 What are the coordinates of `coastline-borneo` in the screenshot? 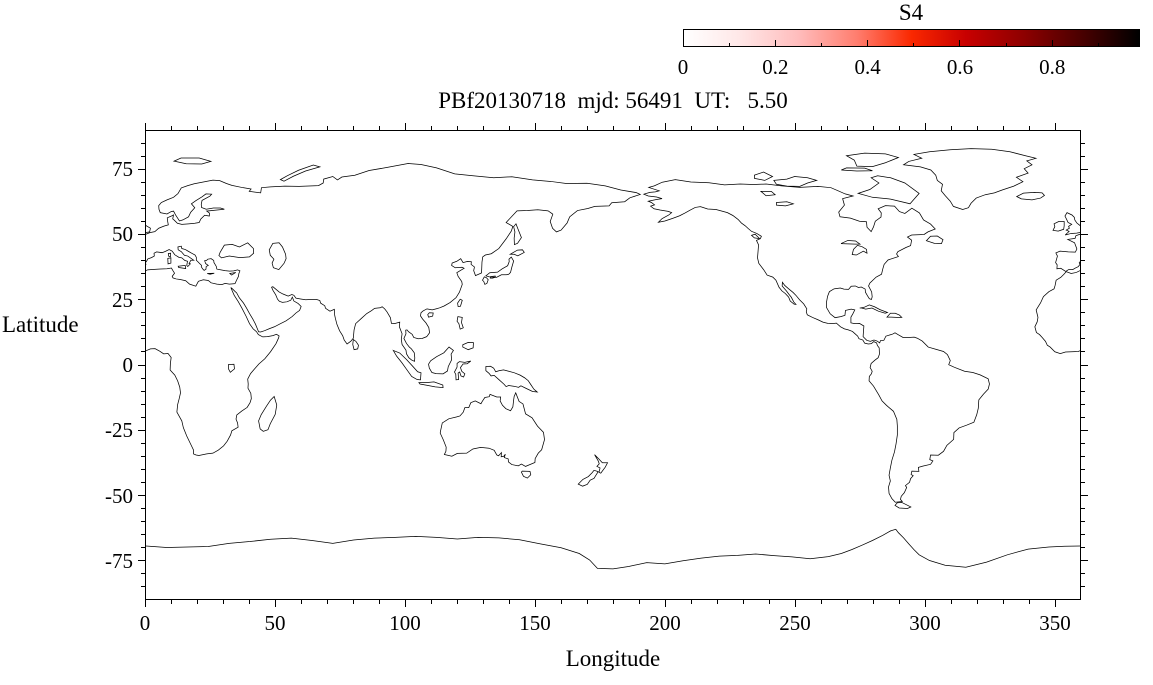 It's located at (441, 360).